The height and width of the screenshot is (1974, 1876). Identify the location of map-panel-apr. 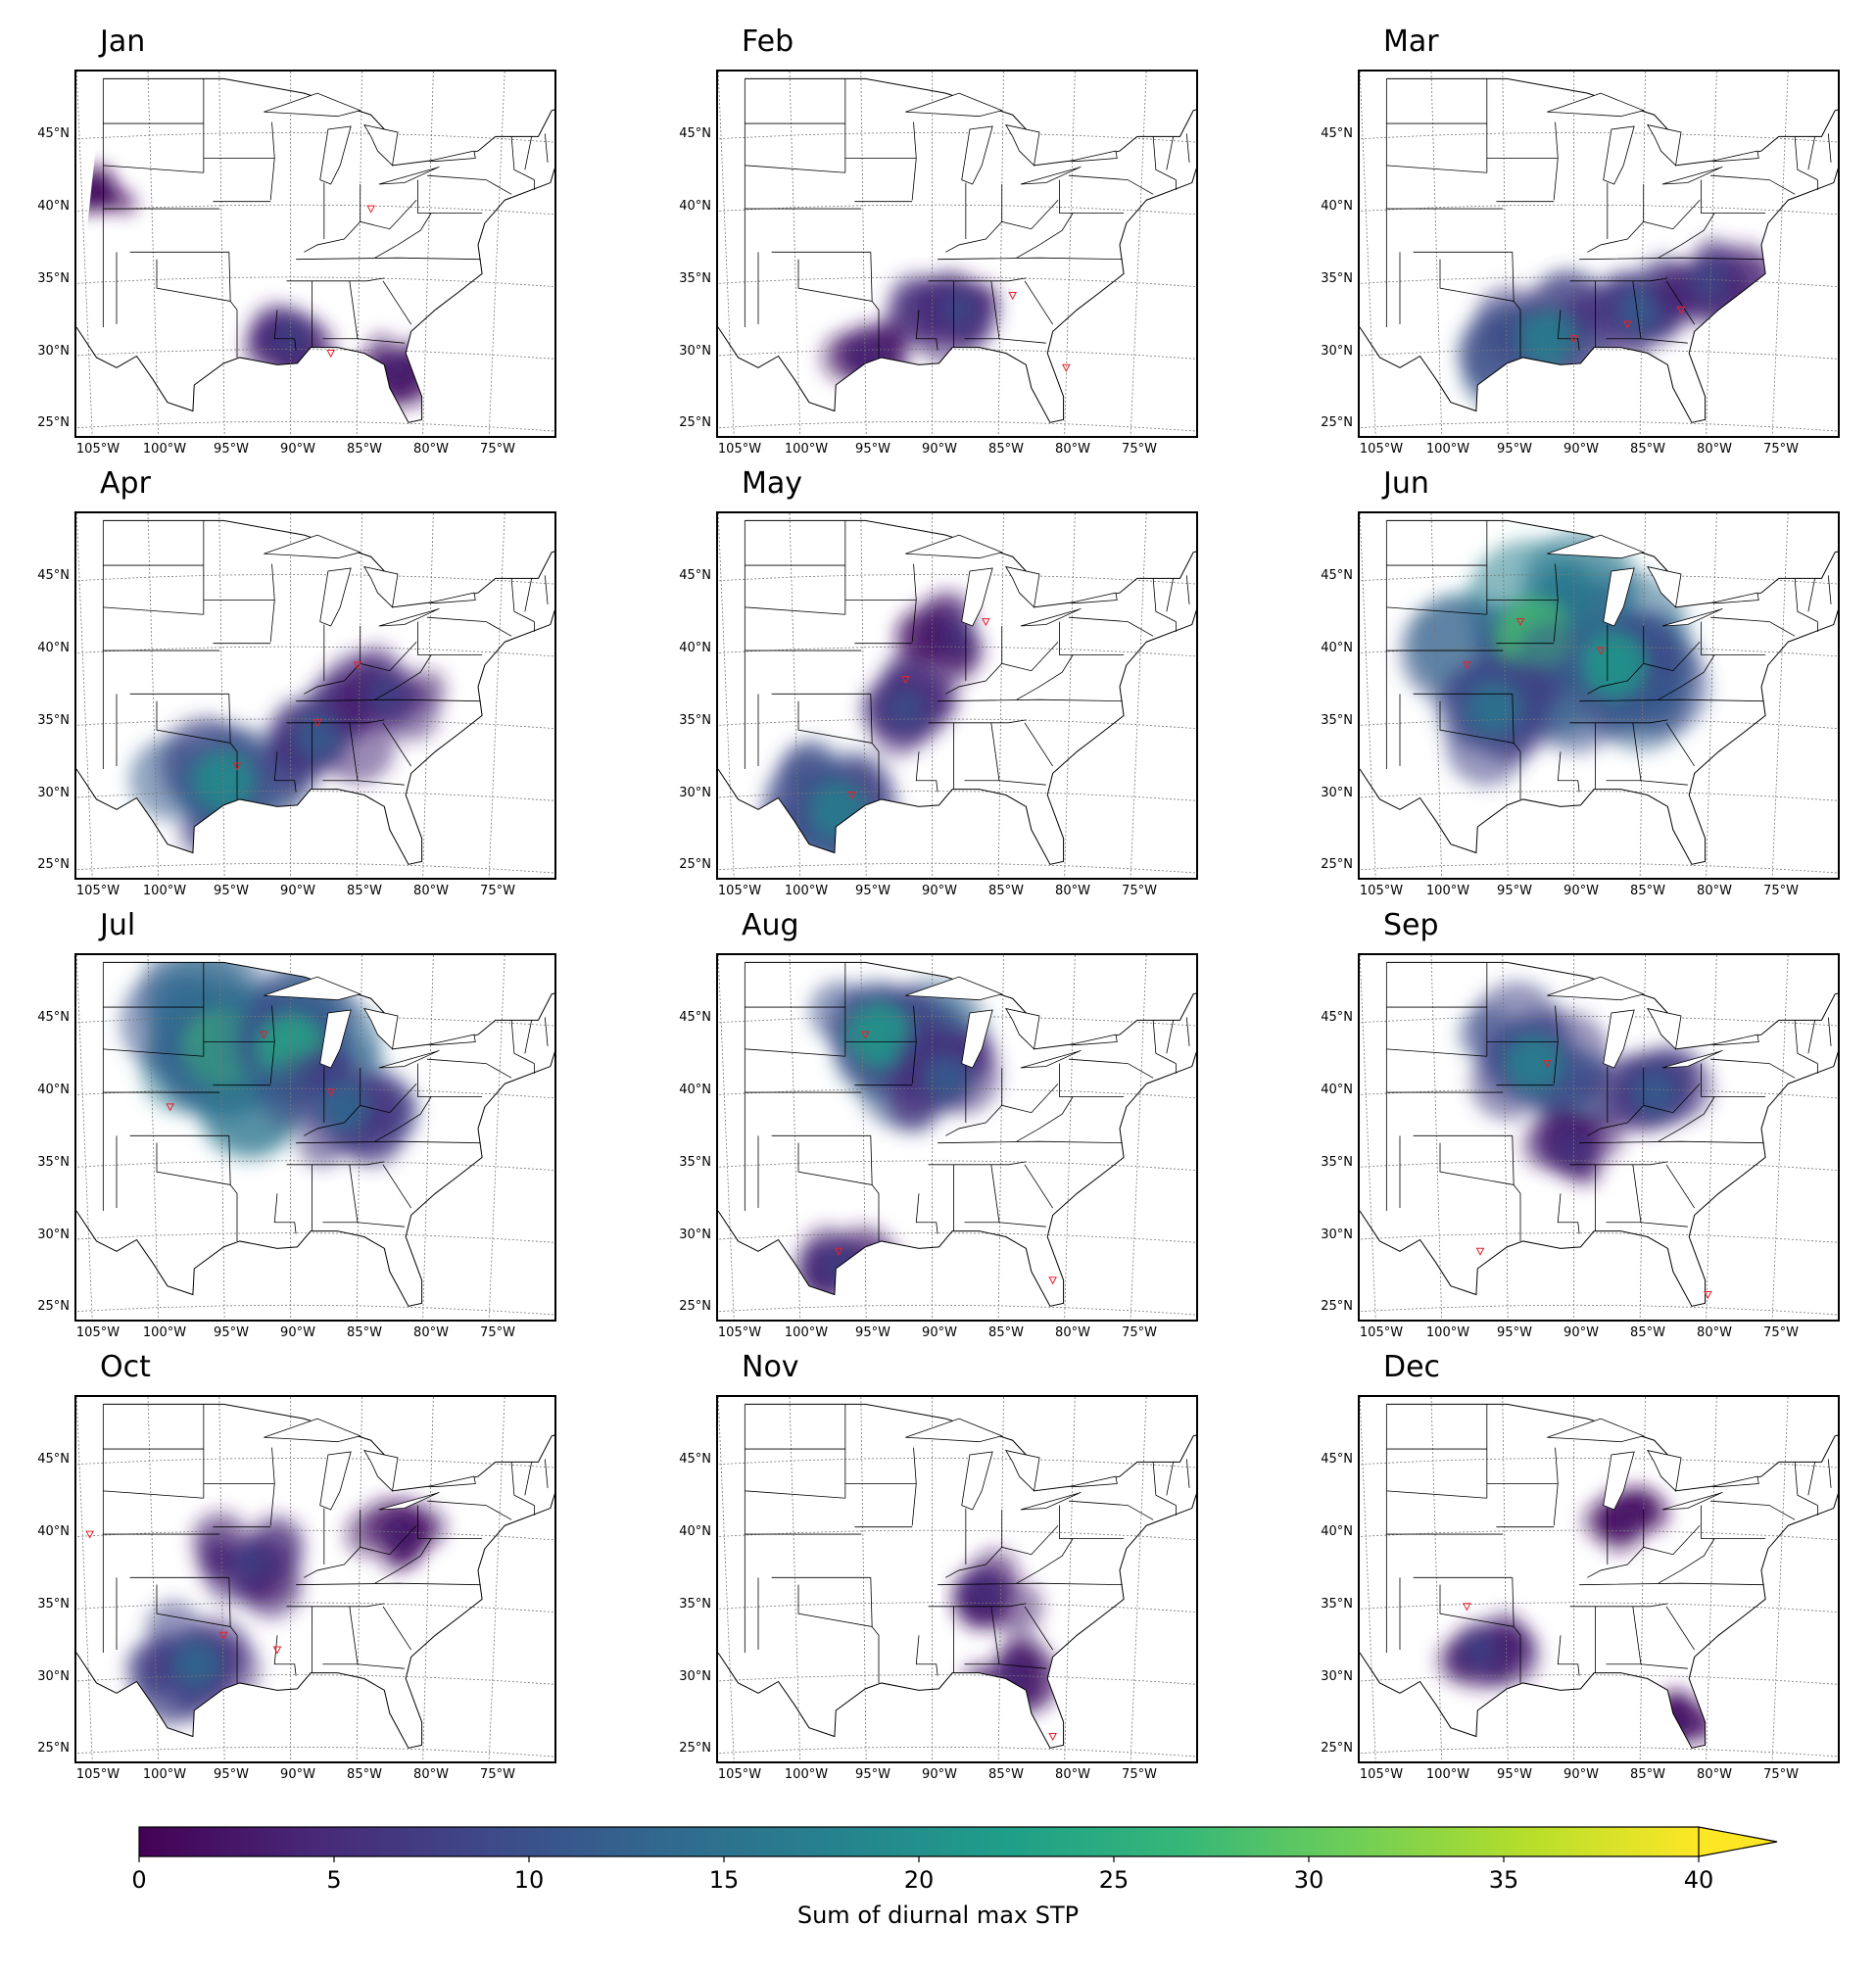
(315, 696).